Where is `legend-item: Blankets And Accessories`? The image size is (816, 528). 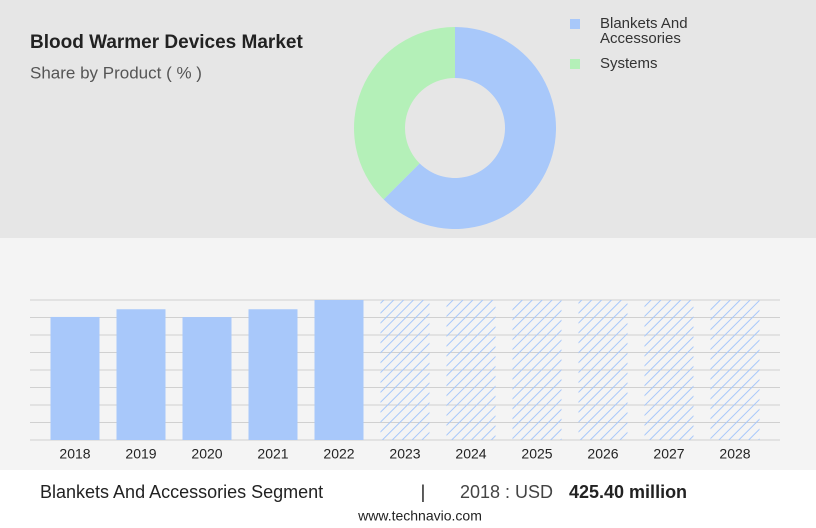 legend-item: Blankets And Accessories is located at coordinates (645, 31).